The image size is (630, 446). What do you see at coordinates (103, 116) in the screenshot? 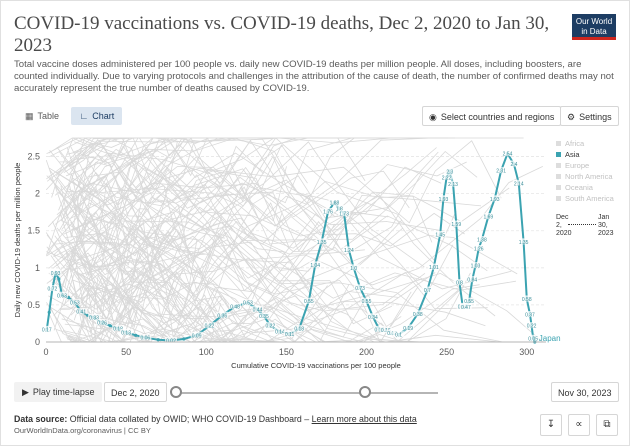
I see `tab-chart-label: Chart` at bounding box center [103, 116].